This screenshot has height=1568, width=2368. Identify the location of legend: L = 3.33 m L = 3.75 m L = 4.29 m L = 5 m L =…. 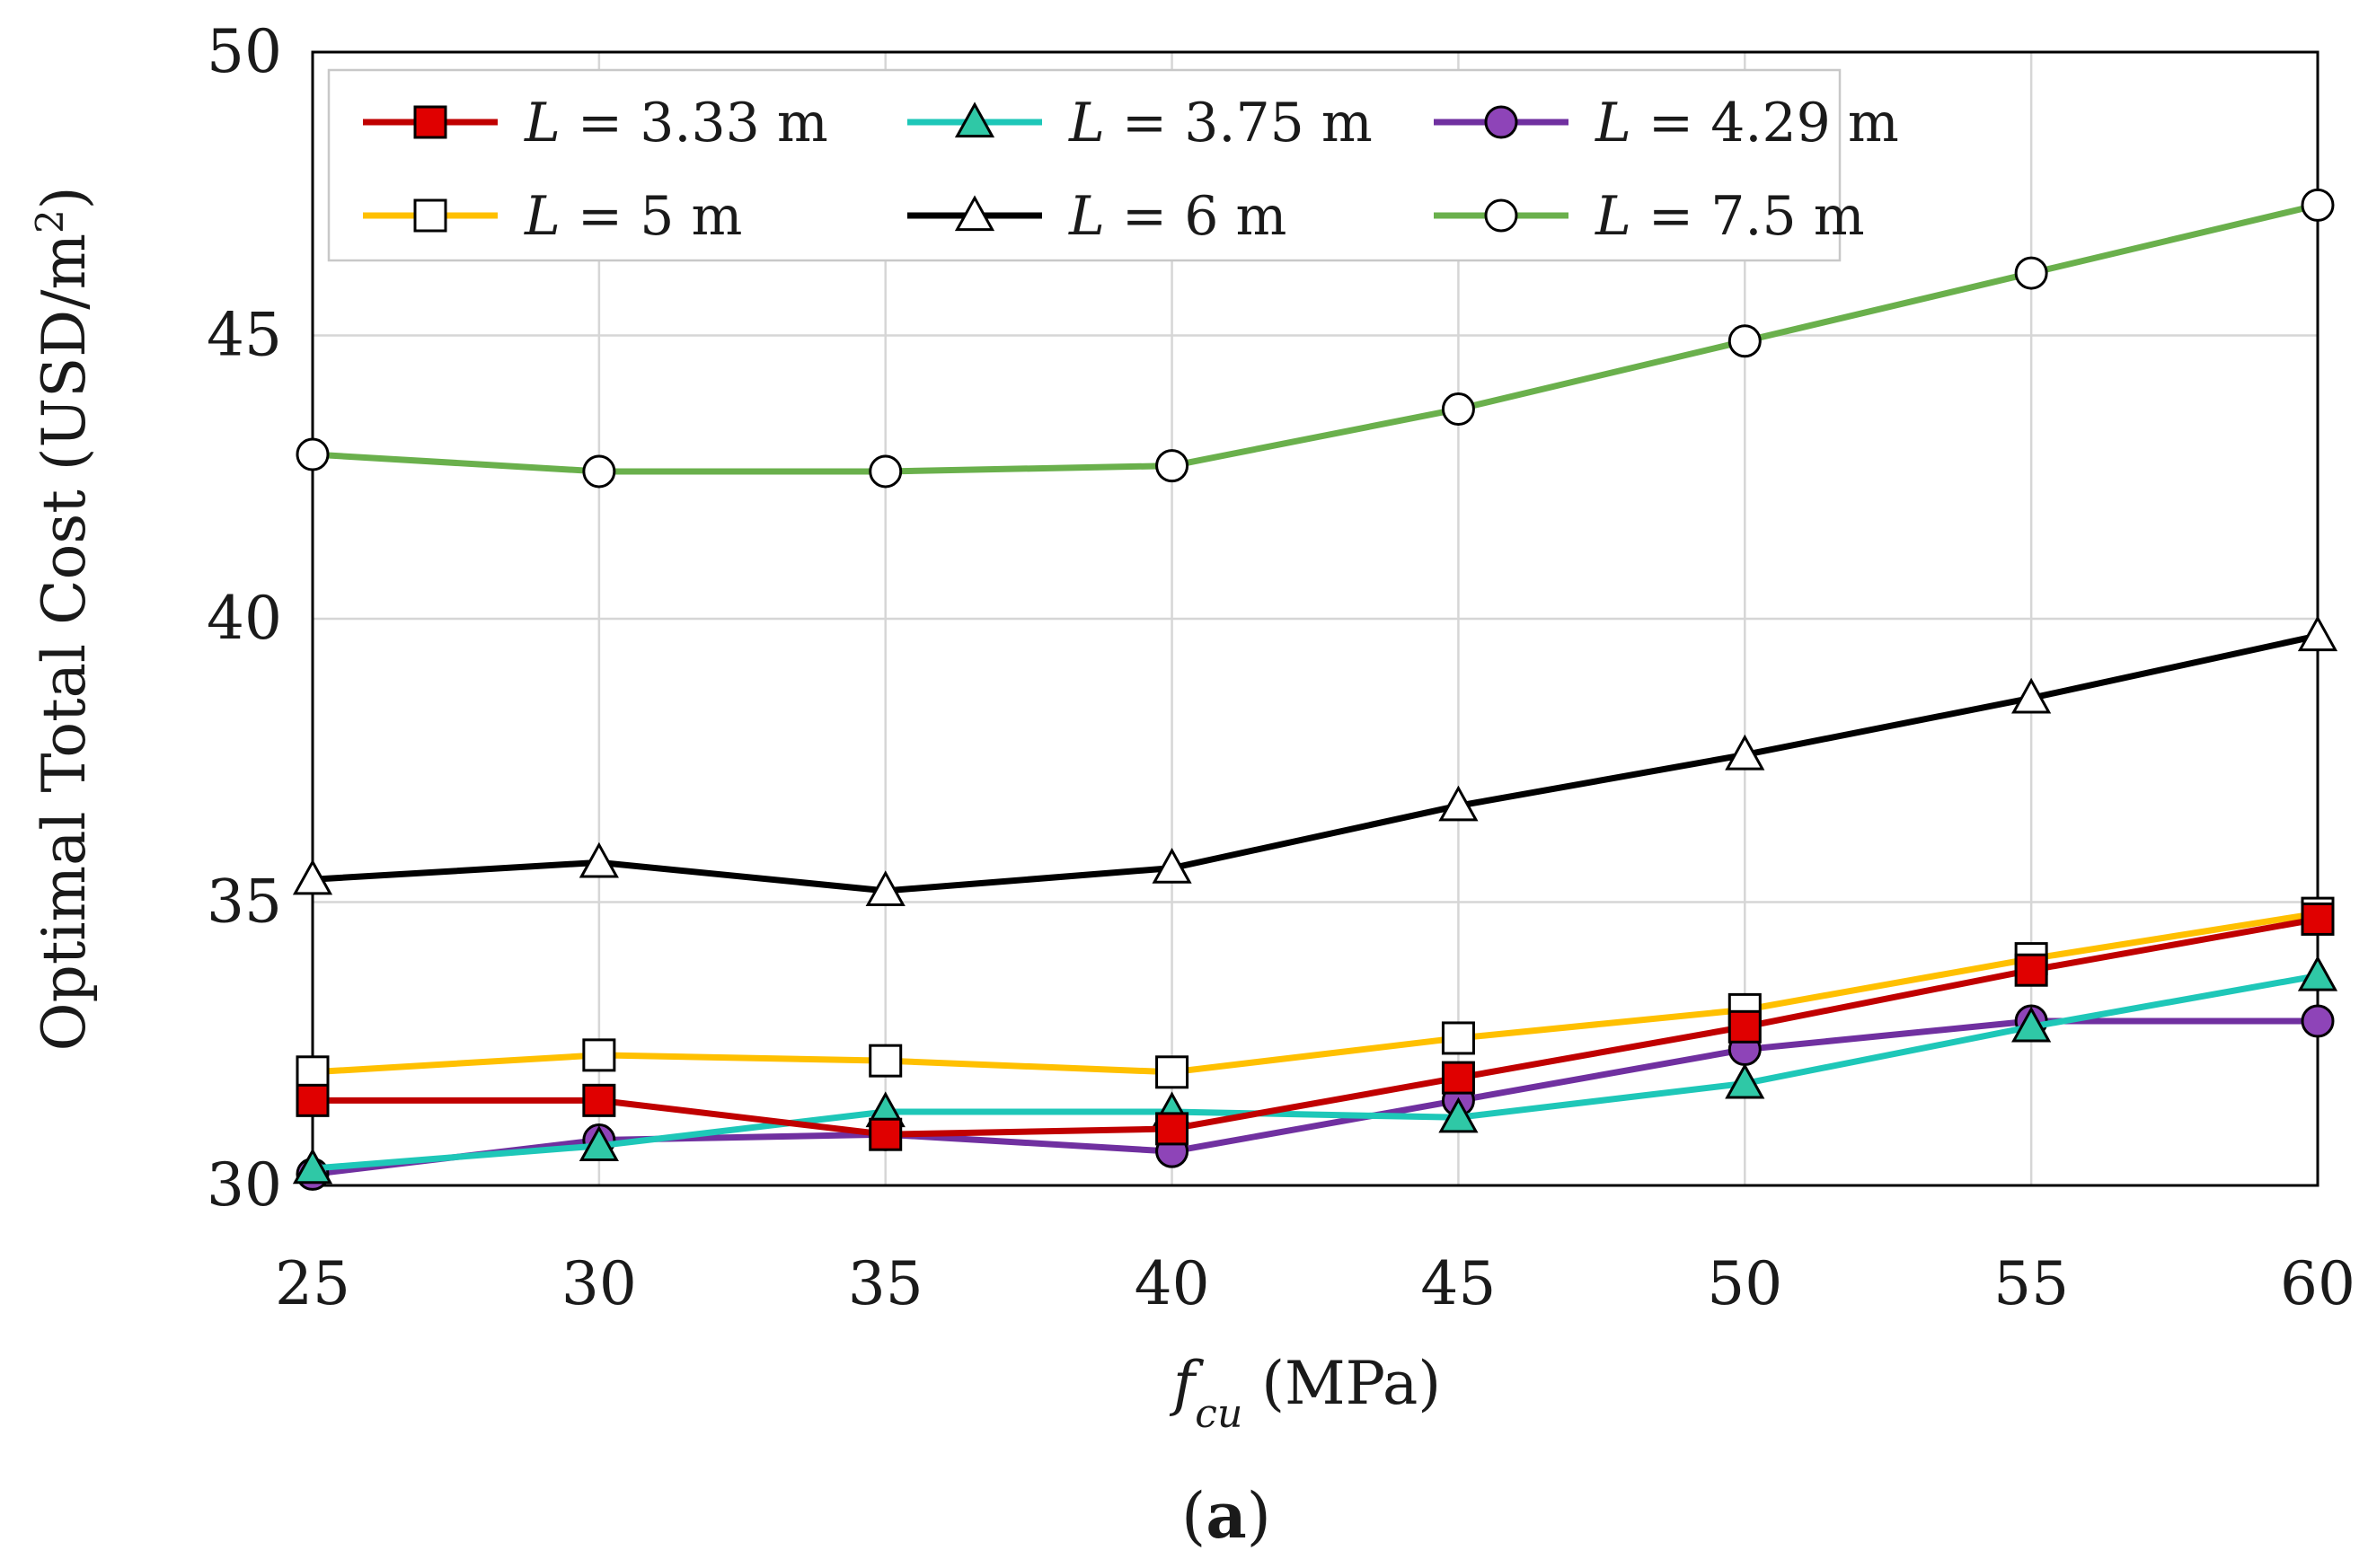
(1113, 165).